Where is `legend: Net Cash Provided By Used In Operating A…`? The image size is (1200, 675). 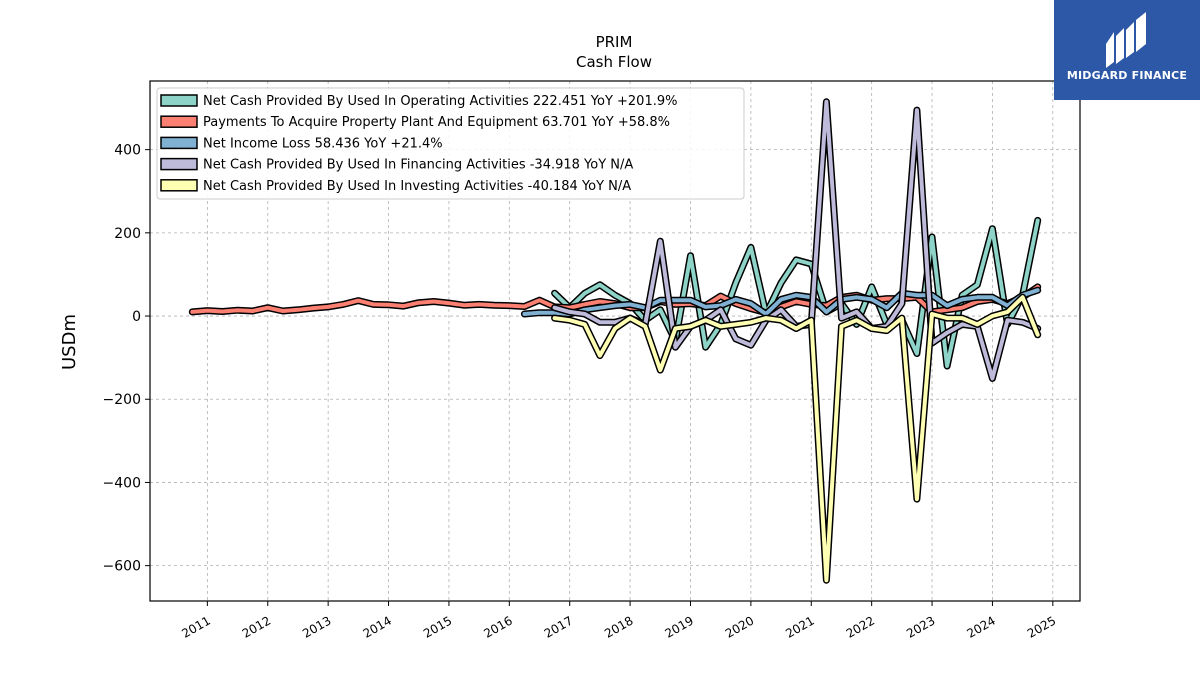
legend: Net Cash Provided By Used In Operating A… is located at coordinates (450, 143).